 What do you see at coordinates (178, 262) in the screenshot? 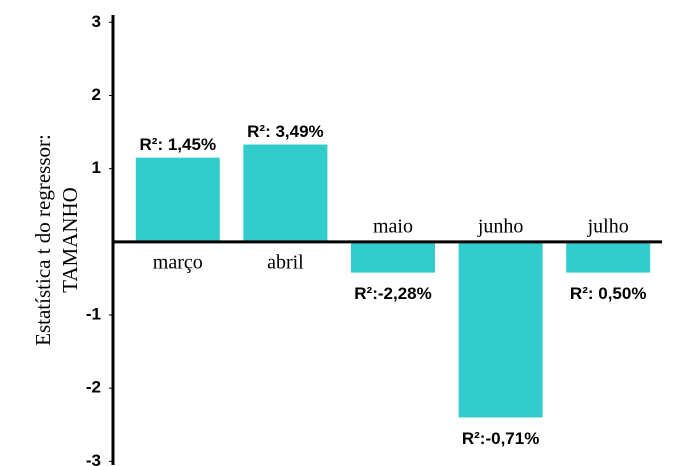
I see `x-tick-label: março` at bounding box center [178, 262].